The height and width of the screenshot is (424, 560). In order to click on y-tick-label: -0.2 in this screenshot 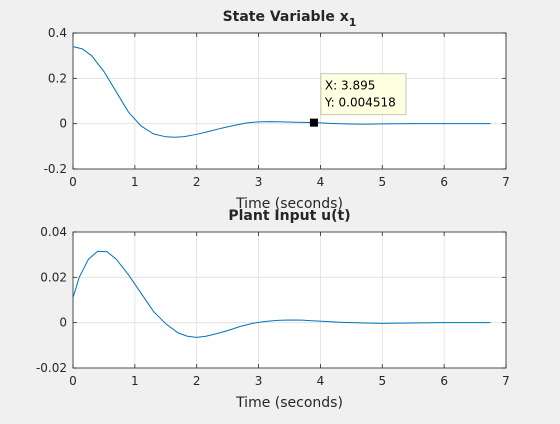, I will do `click(55, 169)`.